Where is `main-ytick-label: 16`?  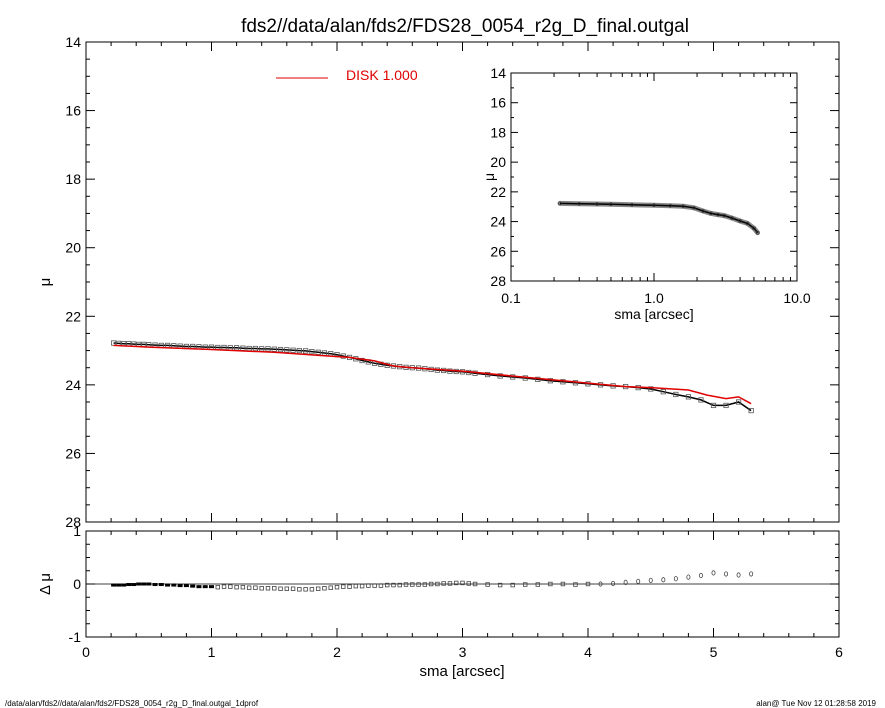
main-ytick-label: 16 is located at coordinates (73, 111).